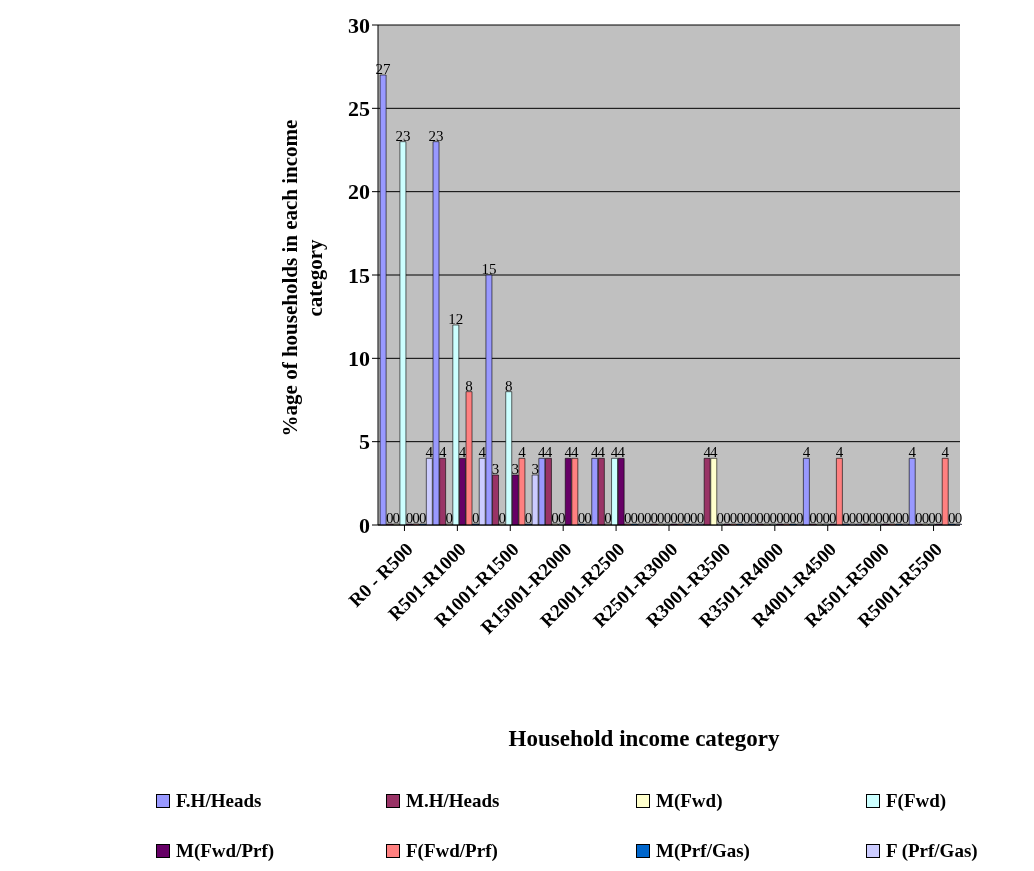 This screenshot has height=871, width=1034. What do you see at coordinates (489, 269) in the screenshot?
I see `data-label: 15` at bounding box center [489, 269].